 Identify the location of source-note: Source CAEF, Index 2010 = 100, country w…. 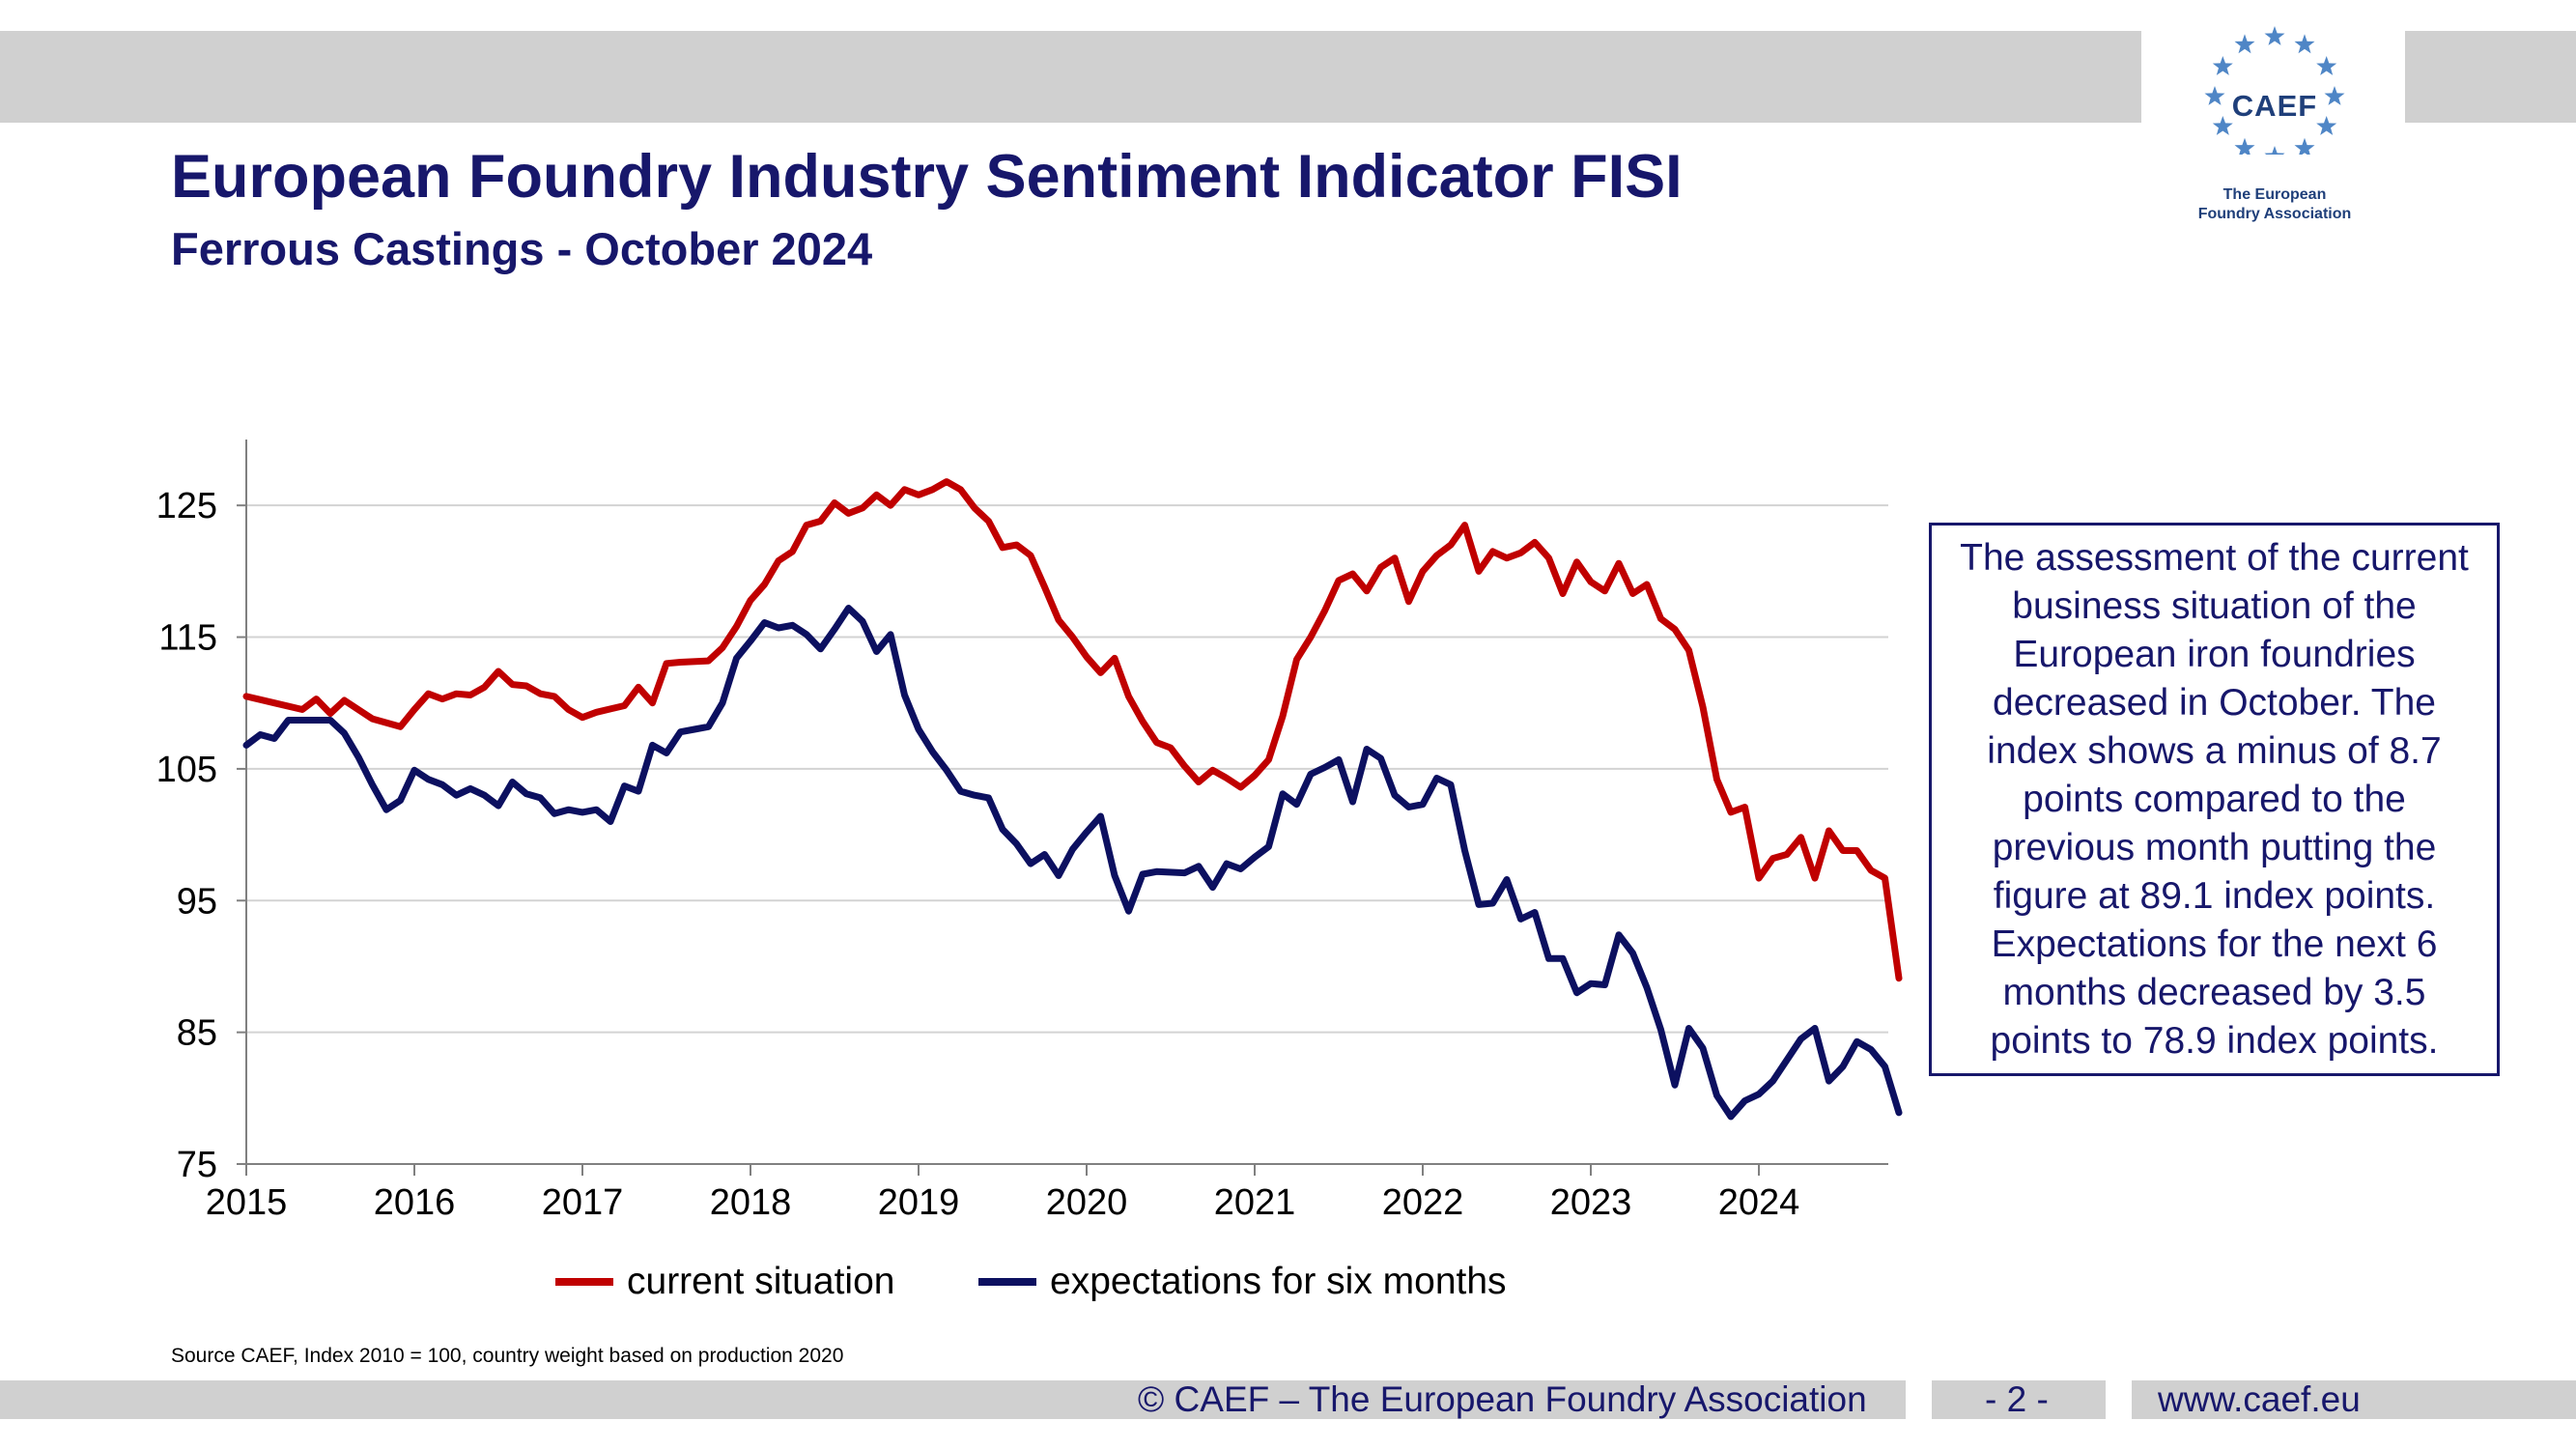
(507, 1356).